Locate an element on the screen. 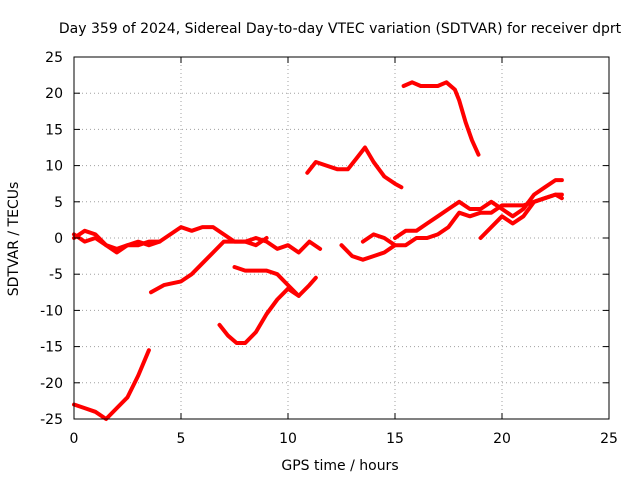 The height and width of the screenshot is (480, 640). y-tick-label: 10 is located at coordinates (54, 167).